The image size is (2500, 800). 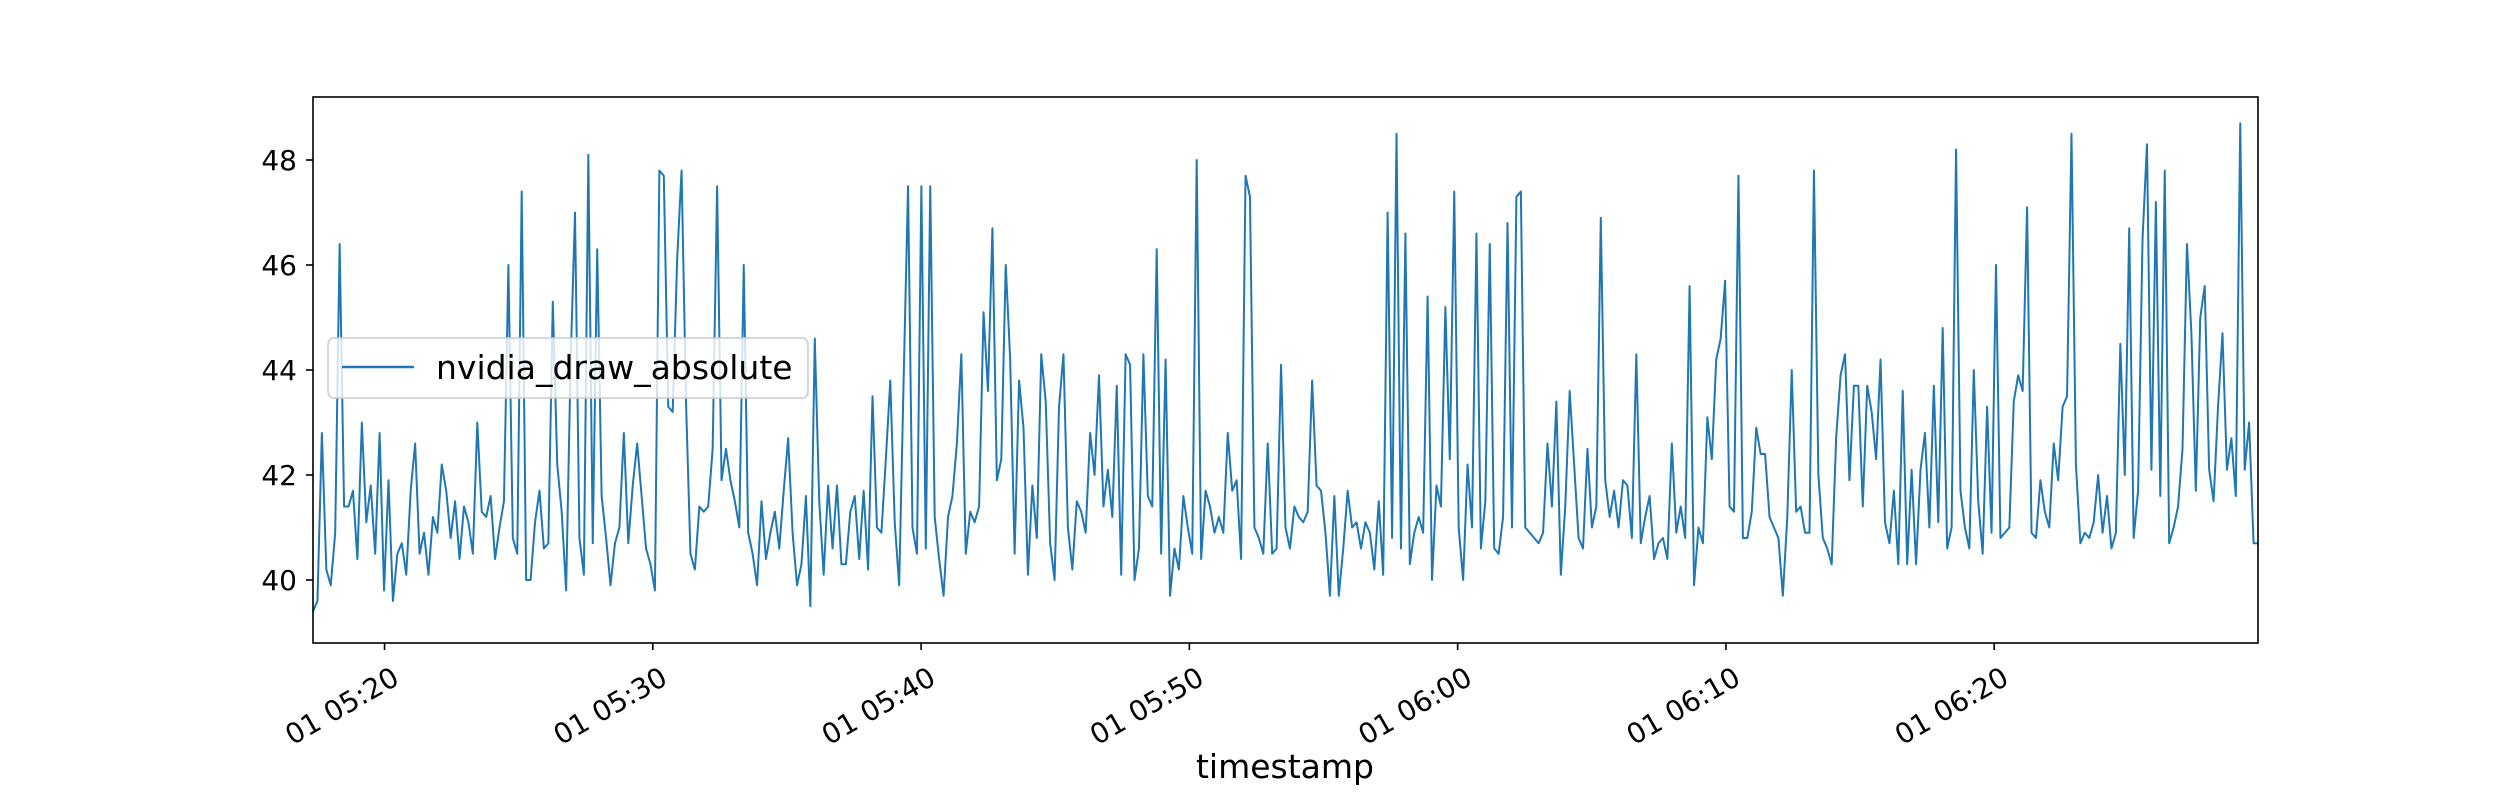 I want to click on y-axis: 40 42 44 46 48, so click(x=287, y=370).